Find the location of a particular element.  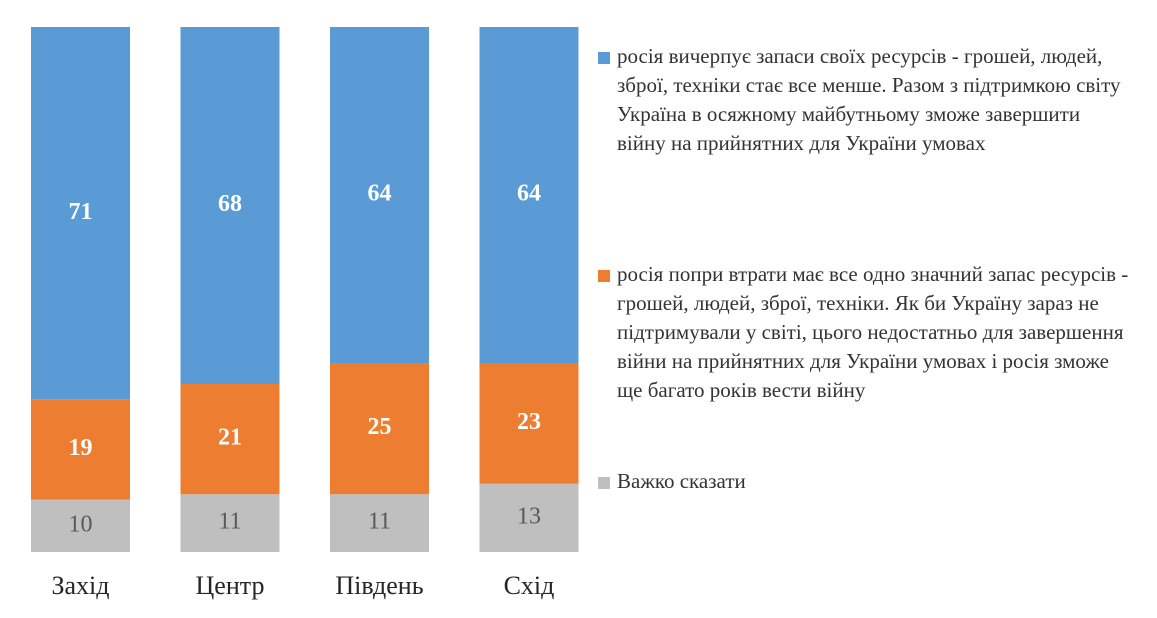

data-label: 10 is located at coordinates (81, 524).